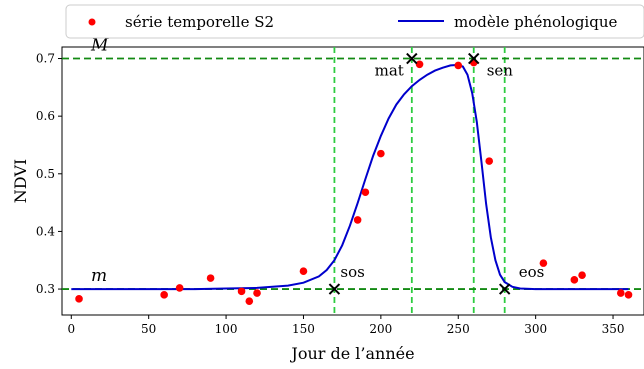 The height and width of the screenshot is (369, 644). Describe the element at coordinates (535, 329) in the screenshot. I see `x-tick-label-300: 300` at that location.